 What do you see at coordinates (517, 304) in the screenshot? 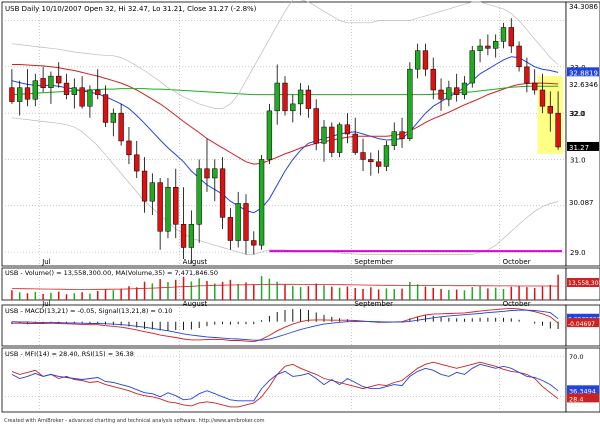
I see `month-label-volume: October` at bounding box center [517, 304].